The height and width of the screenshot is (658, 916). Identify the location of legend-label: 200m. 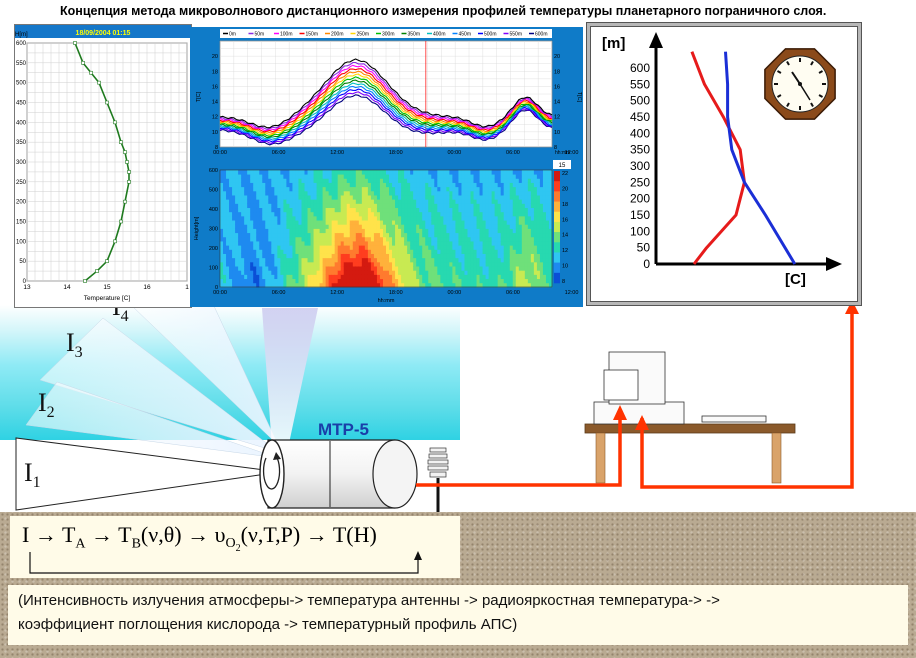
(337, 35).